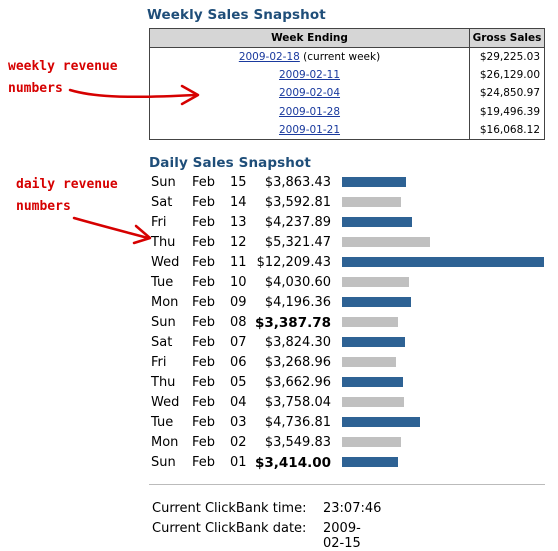 The width and height of the screenshot is (558, 551). Describe the element at coordinates (43, 206) in the screenshot. I see `daily-annotation-line: numbers` at that location.